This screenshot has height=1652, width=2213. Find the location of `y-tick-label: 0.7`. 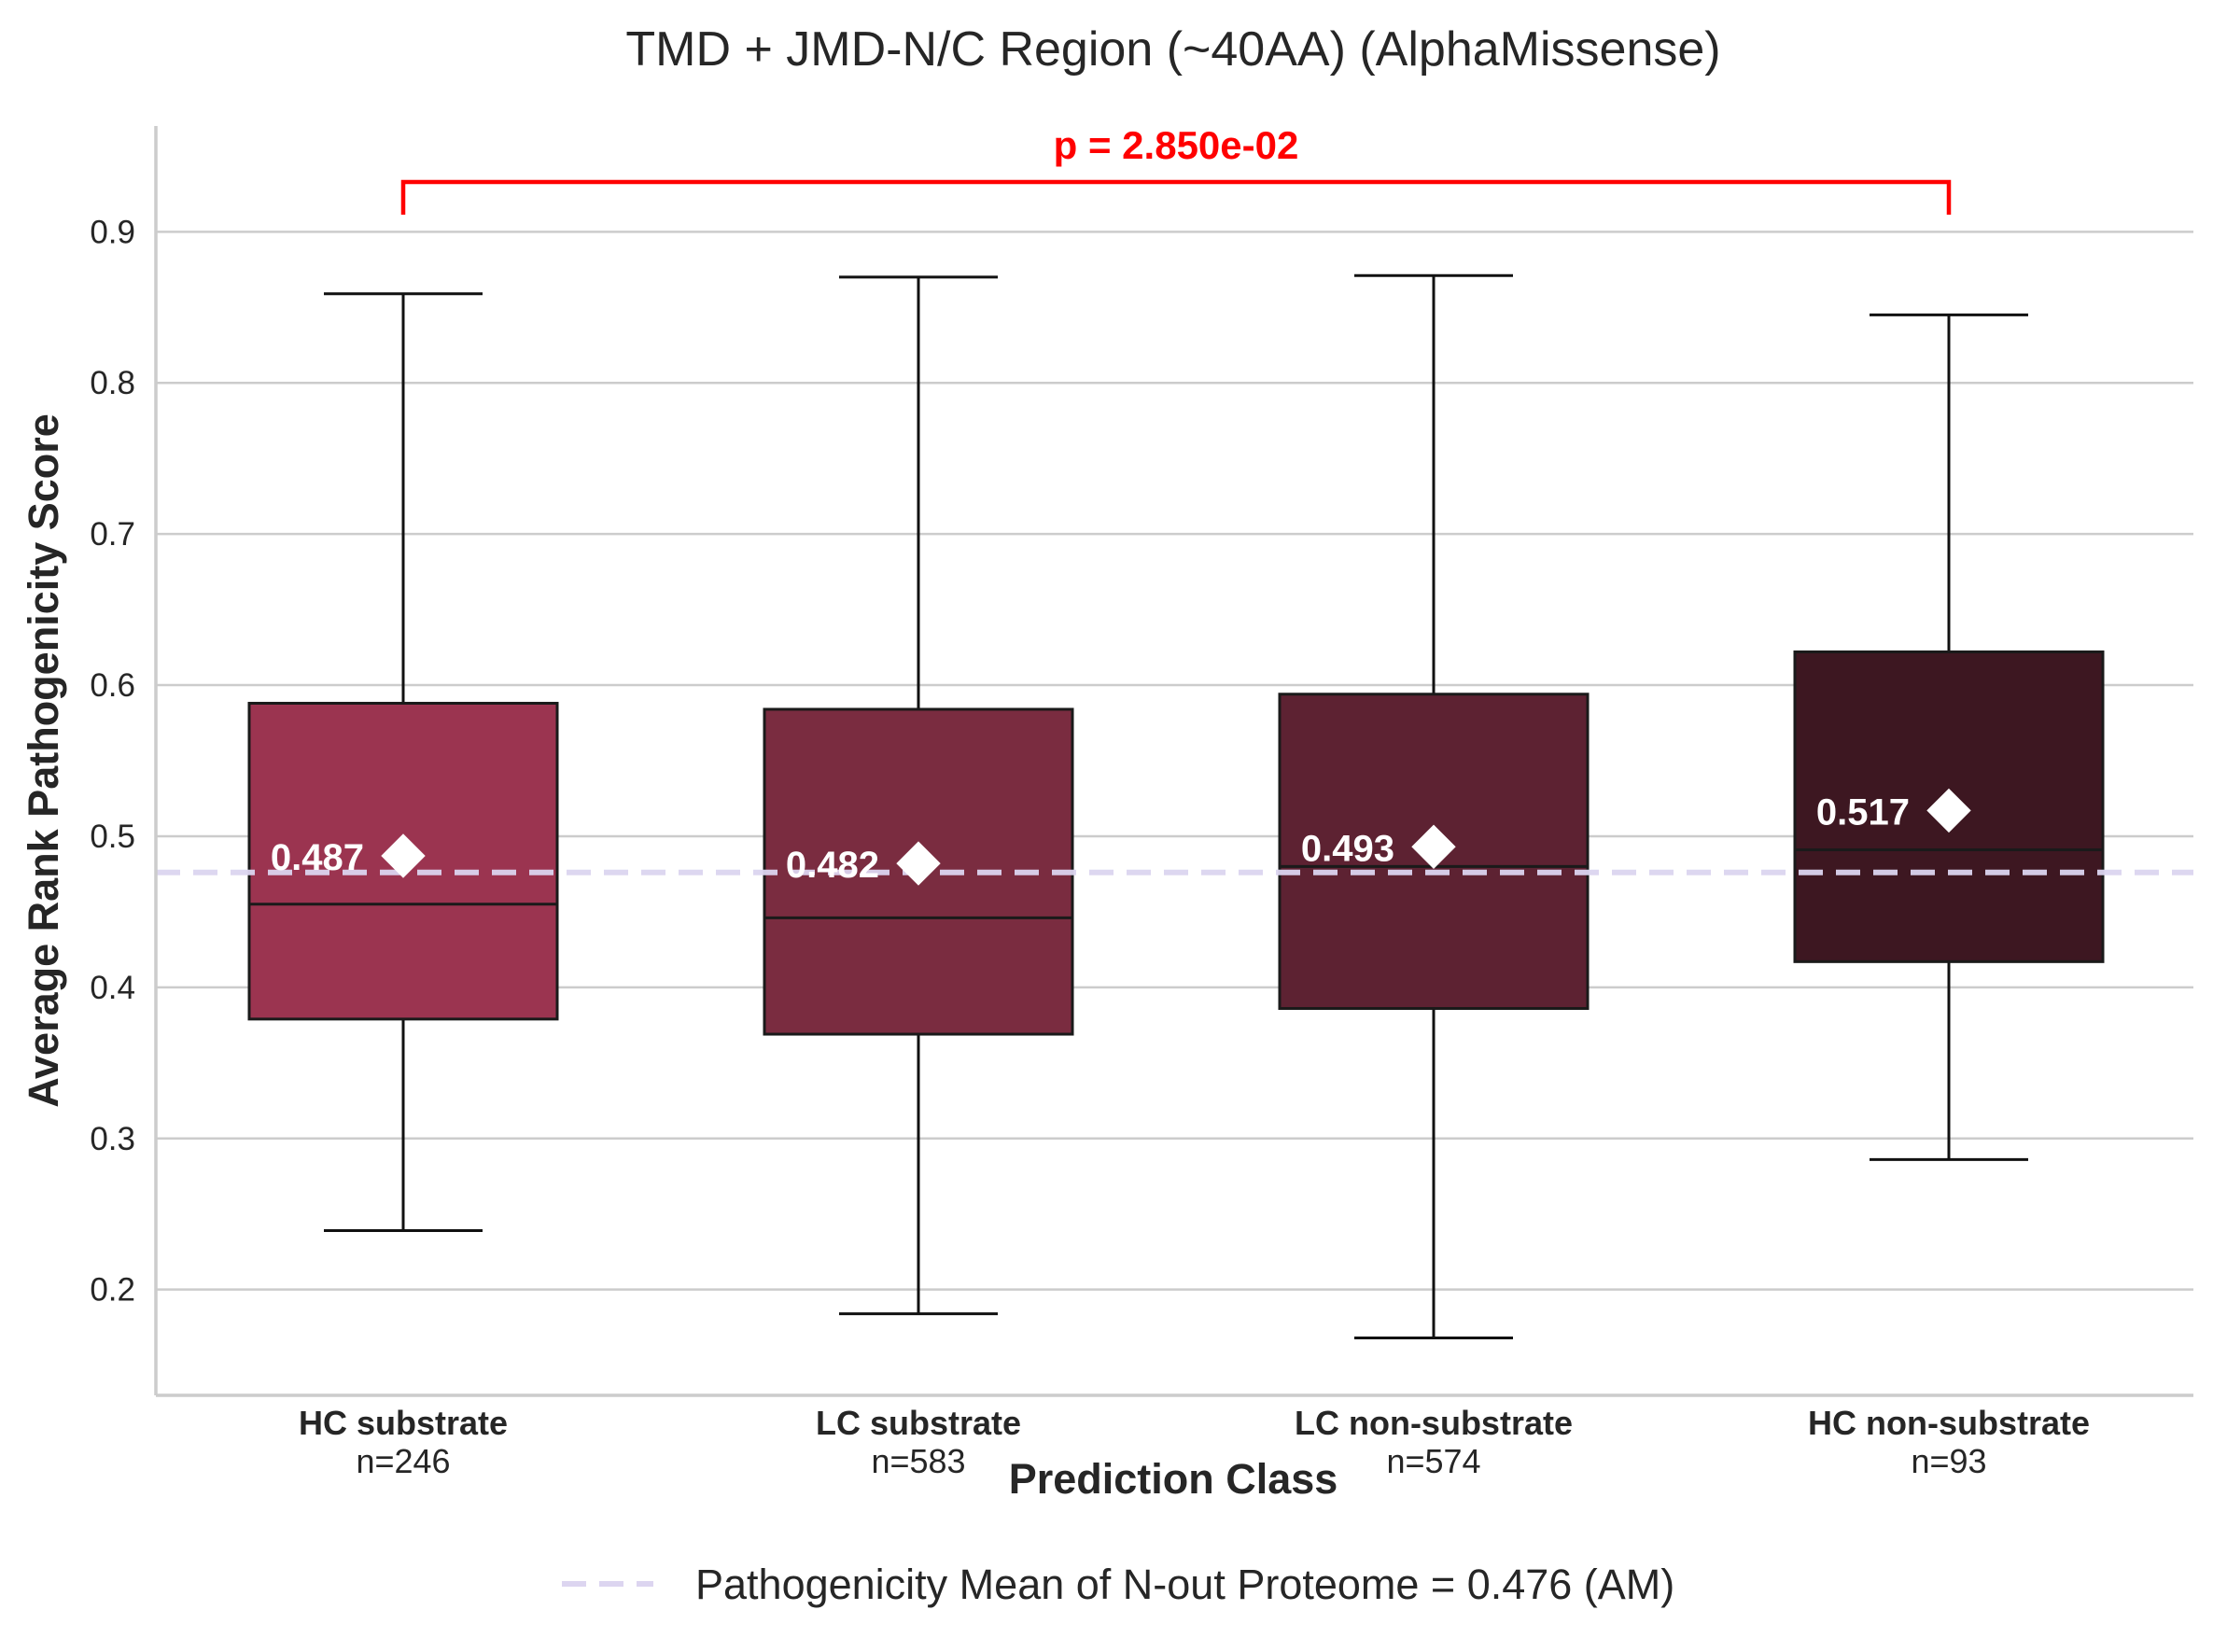

y-tick-label: 0.7 is located at coordinates (112, 534).